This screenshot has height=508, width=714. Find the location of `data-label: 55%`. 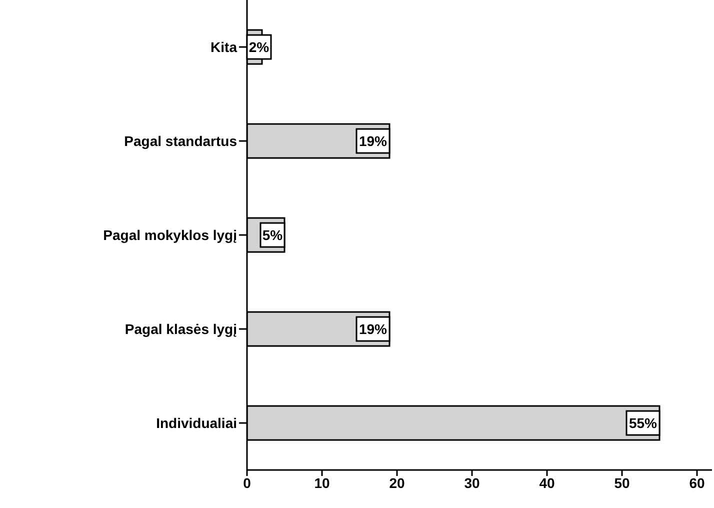

data-label: 55% is located at coordinates (643, 423).